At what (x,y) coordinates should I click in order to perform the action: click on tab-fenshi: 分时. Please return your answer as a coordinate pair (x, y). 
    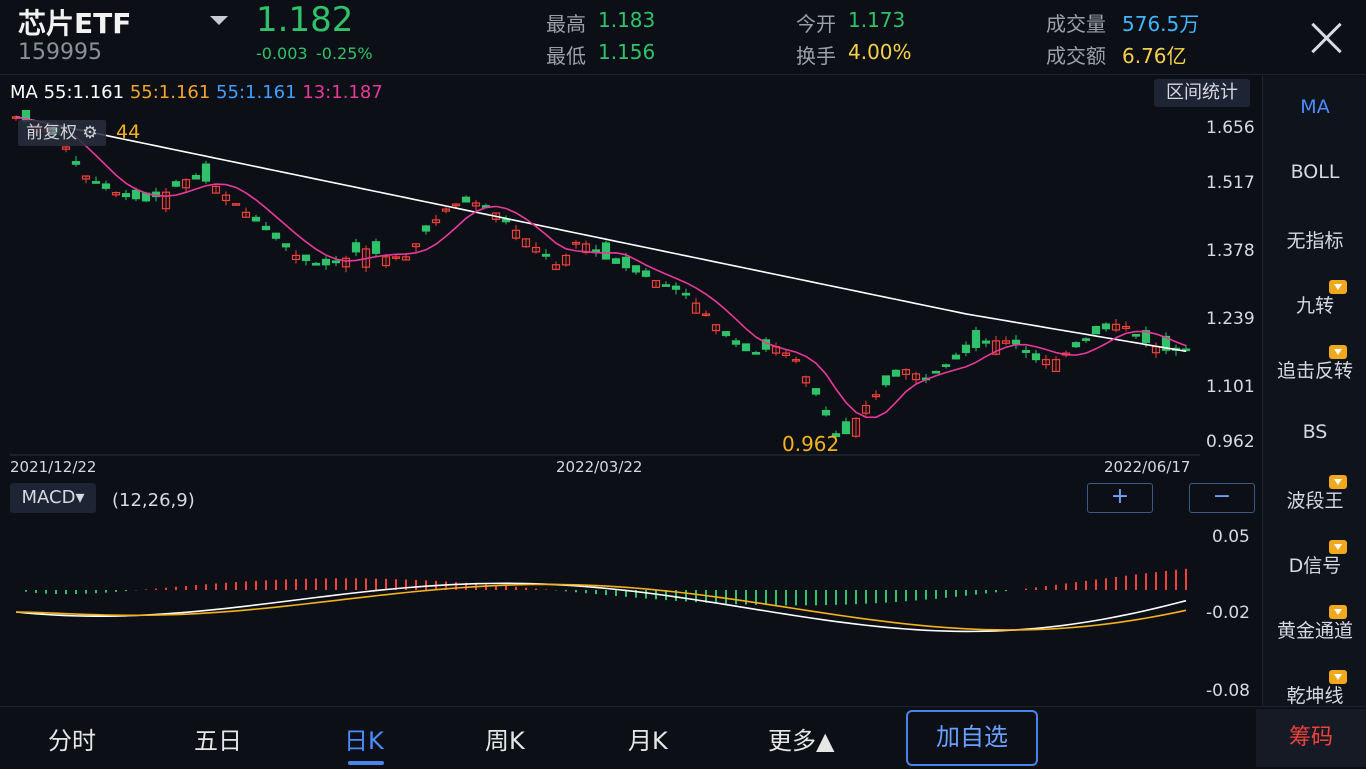
    Looking at the image, I should click on (72, 741).